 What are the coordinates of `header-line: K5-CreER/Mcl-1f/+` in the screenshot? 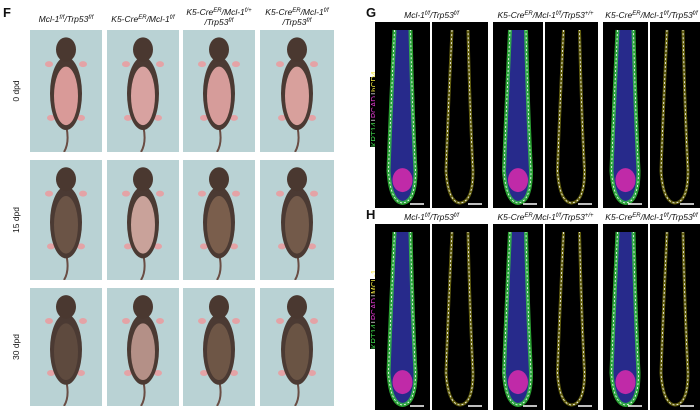 It's located at (219, 12).